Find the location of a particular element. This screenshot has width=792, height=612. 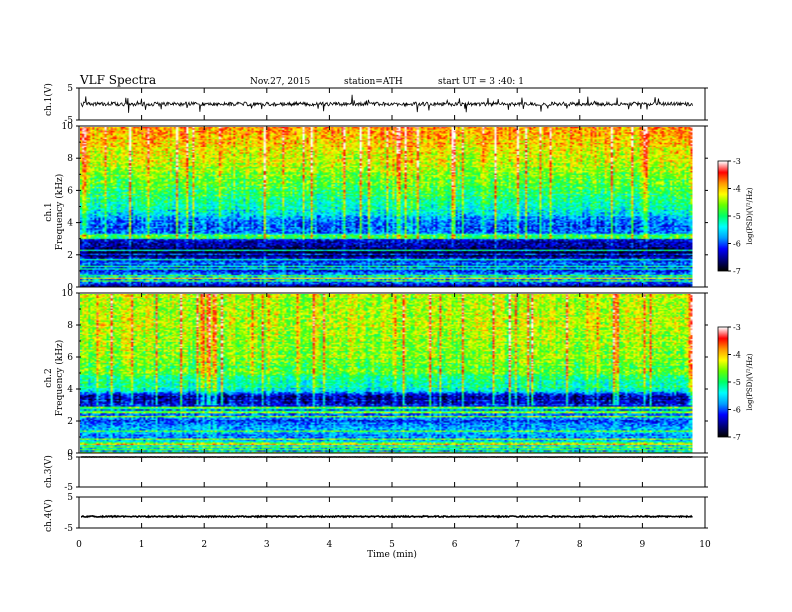

x-tick-label: 3 is located at coordinates (267, 545).